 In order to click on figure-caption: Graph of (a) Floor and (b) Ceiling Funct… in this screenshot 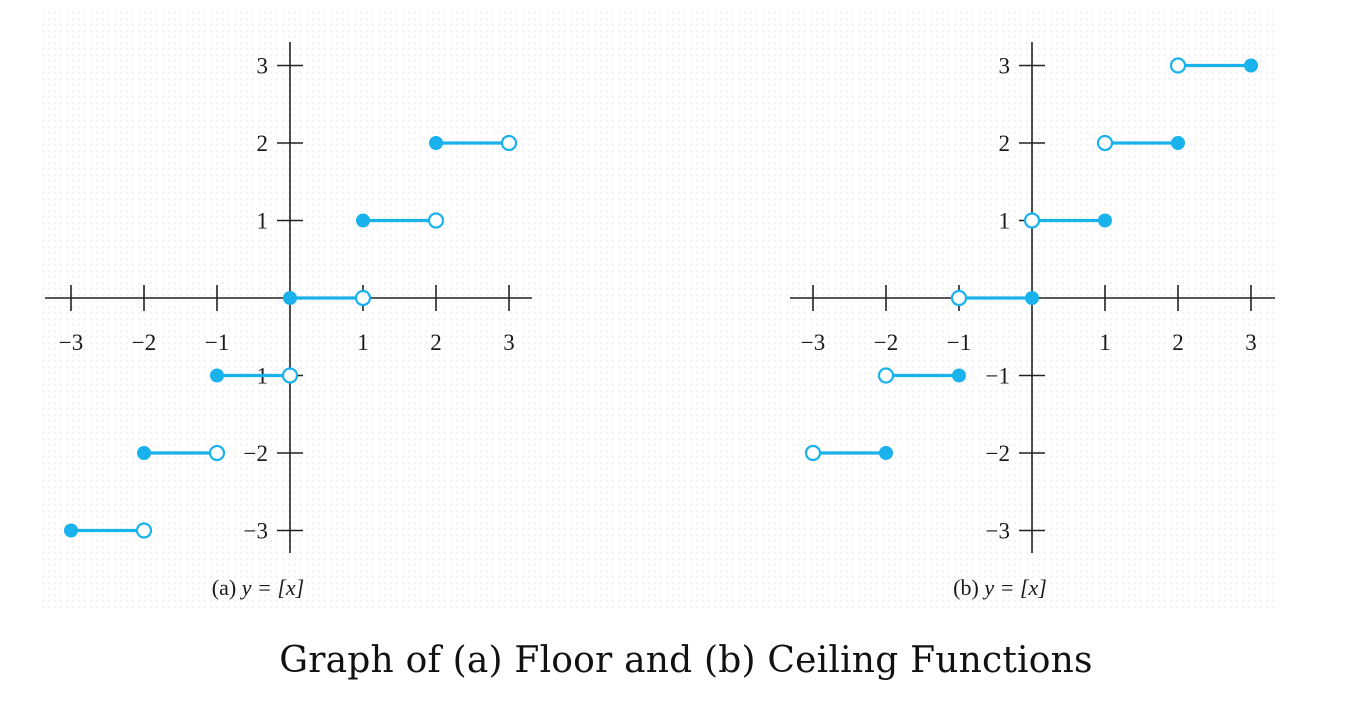, I will do `click(686, 660)`.